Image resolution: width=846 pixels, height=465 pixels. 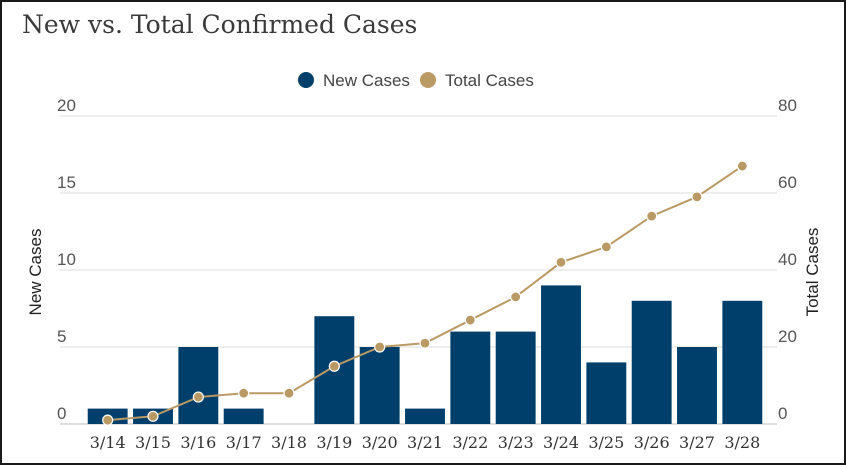 What do you see at coordinates (787, 182) in the screenshot?
I see `right-tick-label: 60` at bounding box center [787, 182].